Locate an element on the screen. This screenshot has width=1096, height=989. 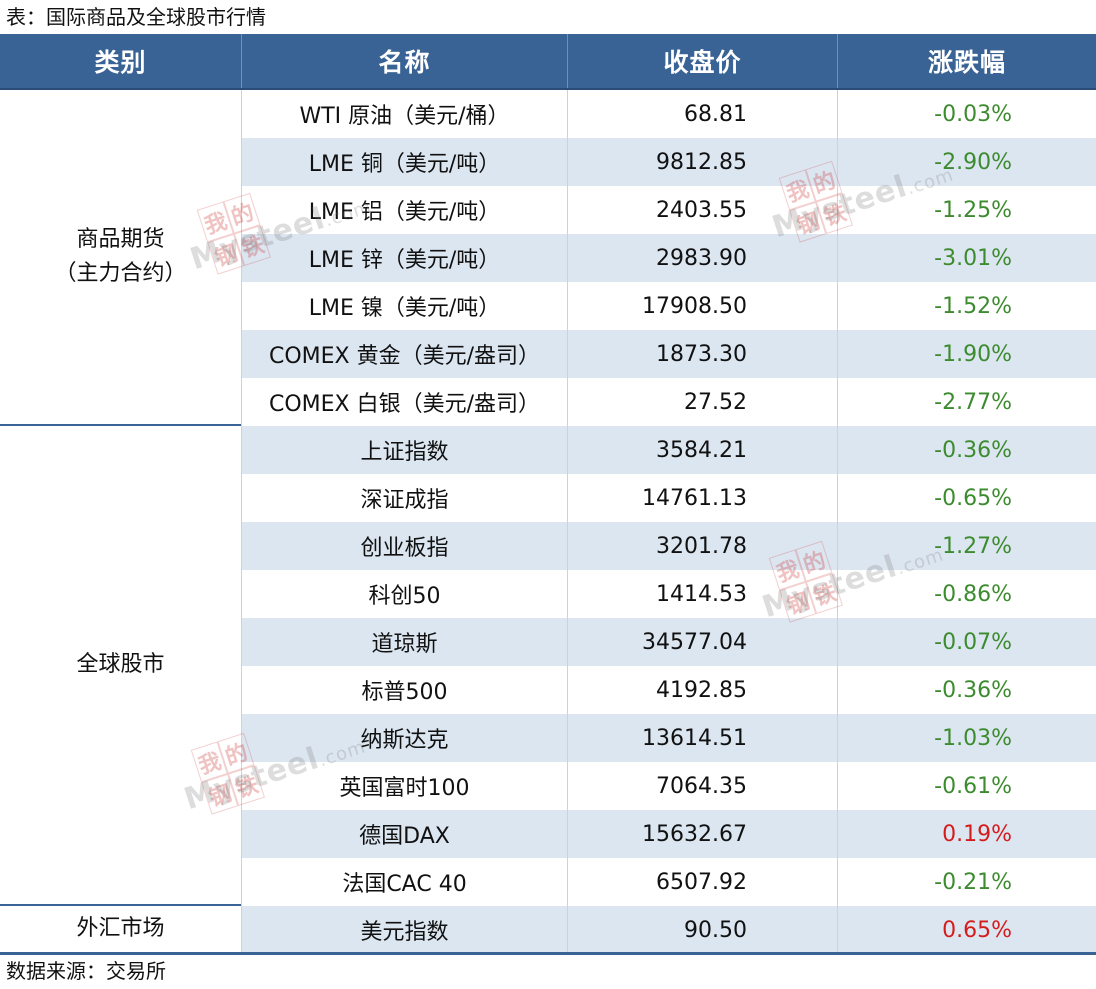
header-change: 涨跌幅 is located at coordinates (966, 62).